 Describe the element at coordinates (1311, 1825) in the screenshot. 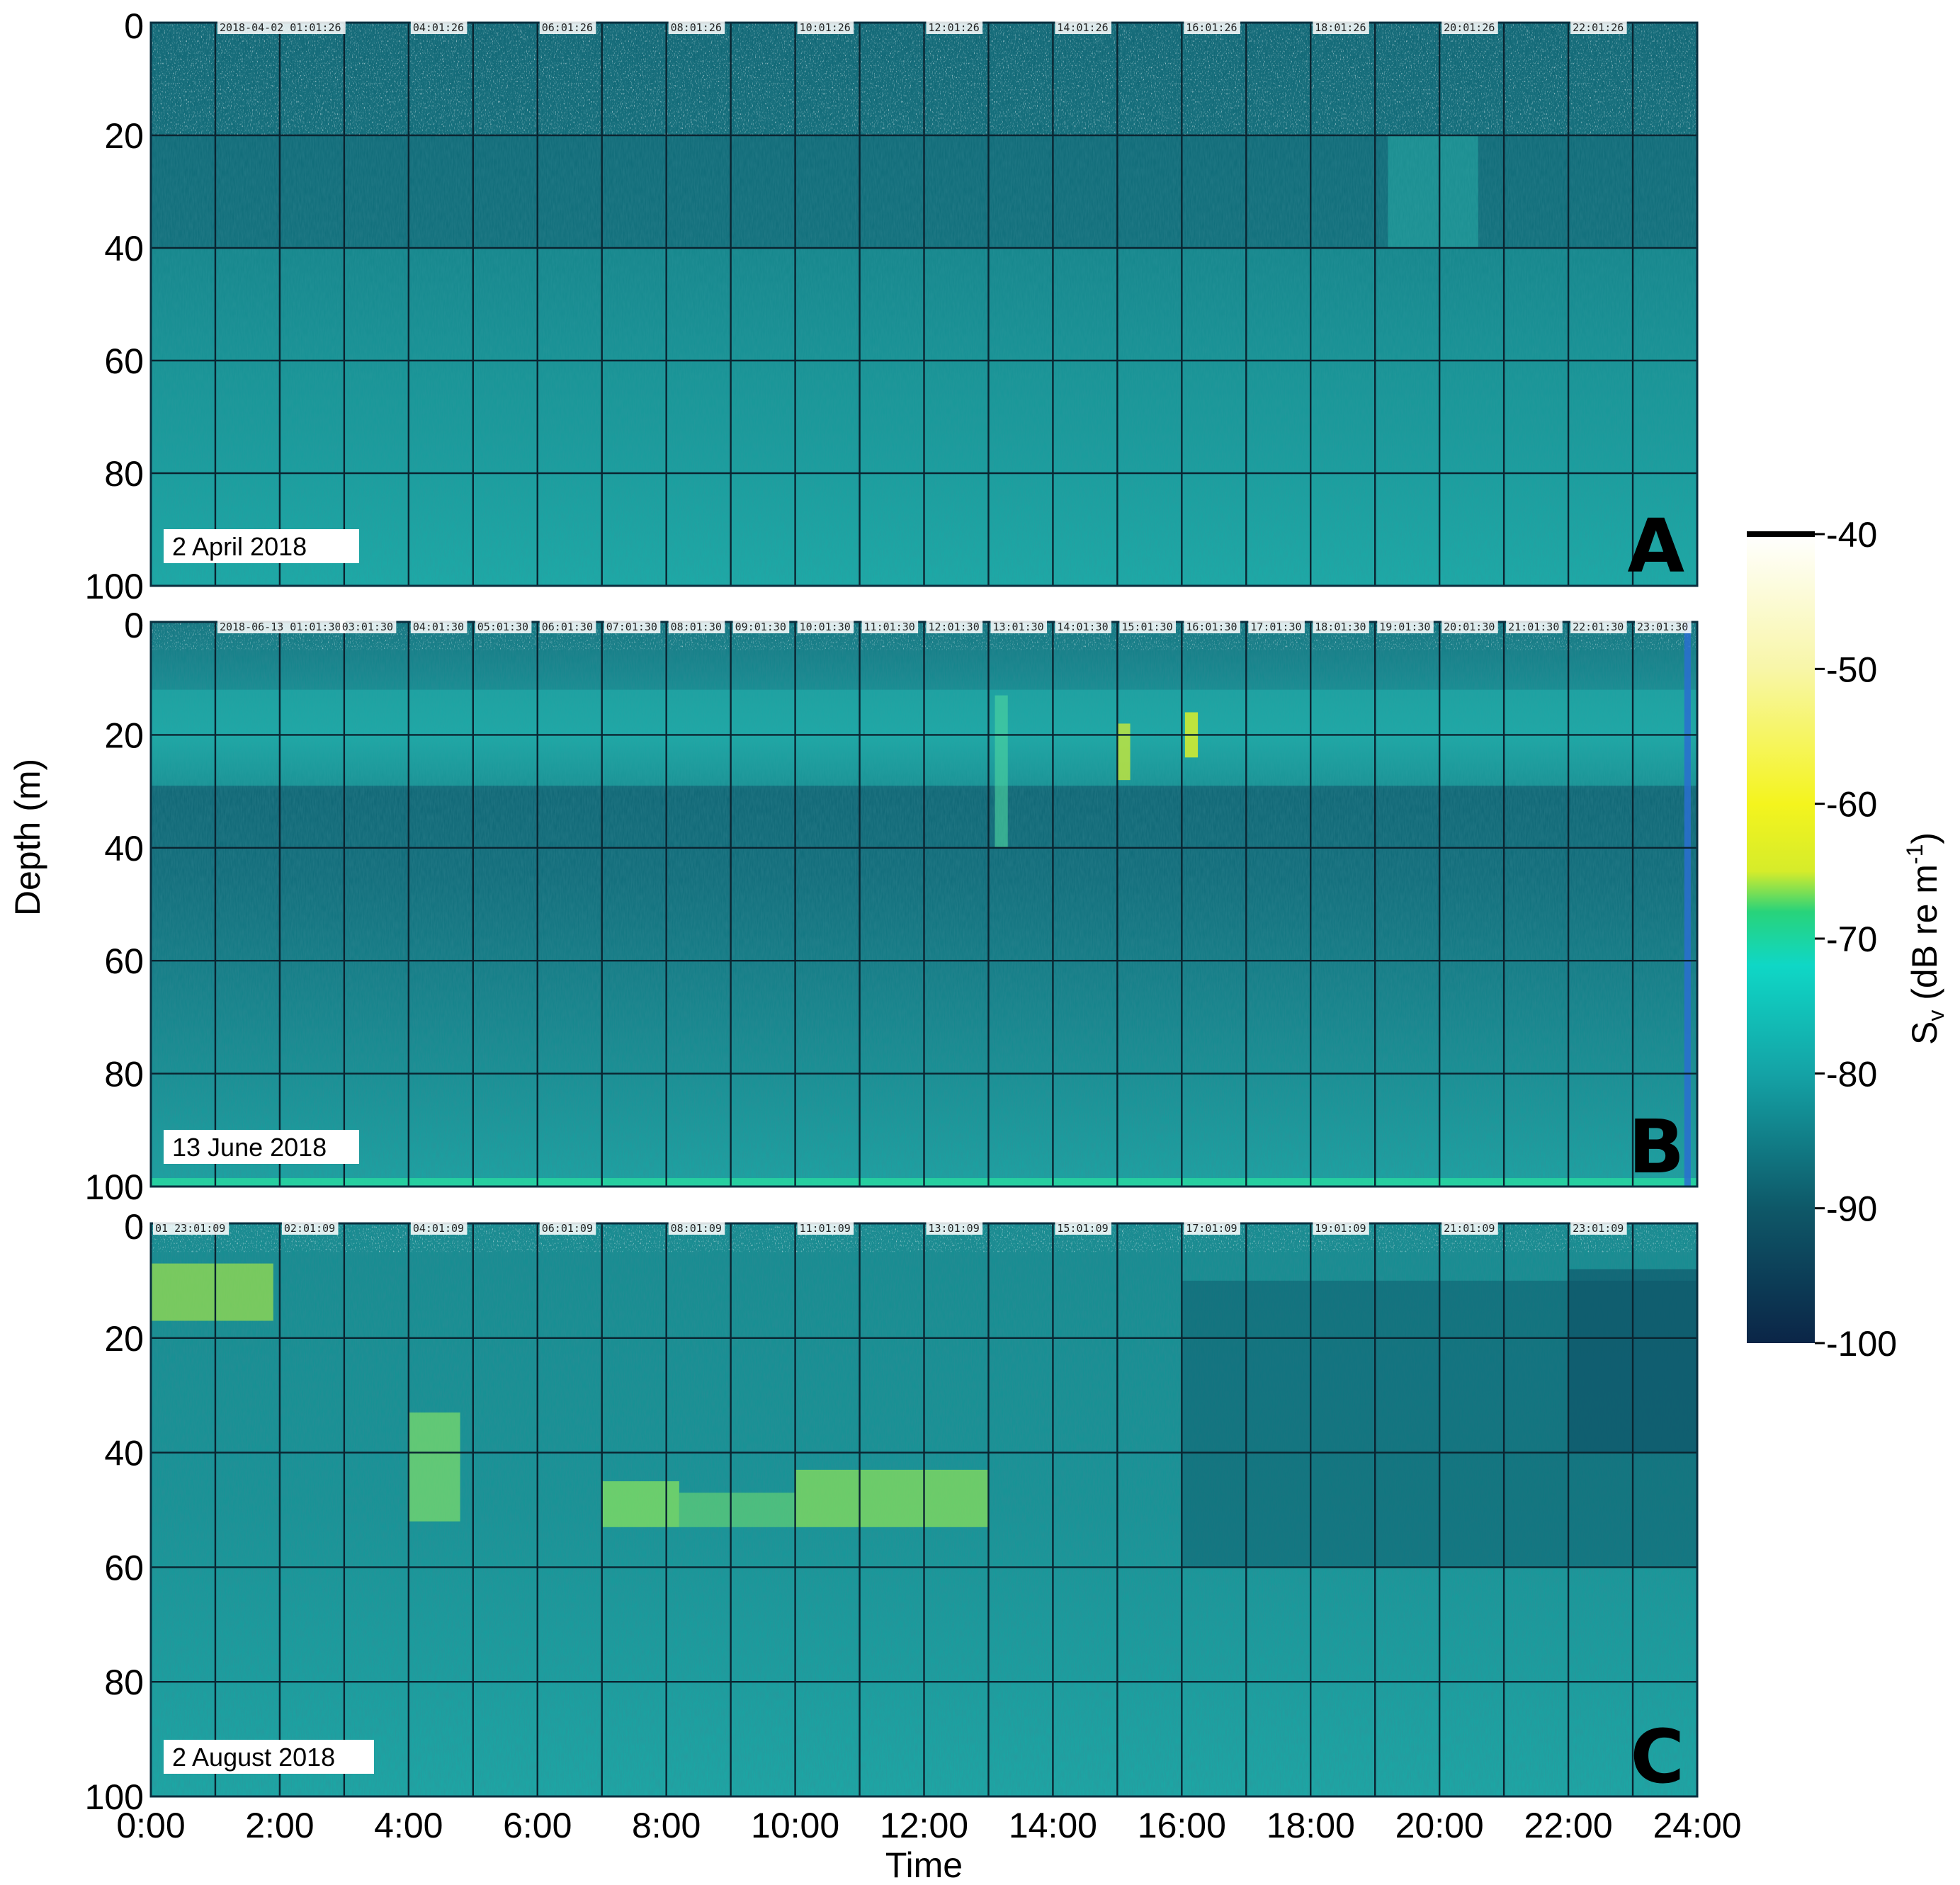

I see `x-tick-label: 18:00` at that location.